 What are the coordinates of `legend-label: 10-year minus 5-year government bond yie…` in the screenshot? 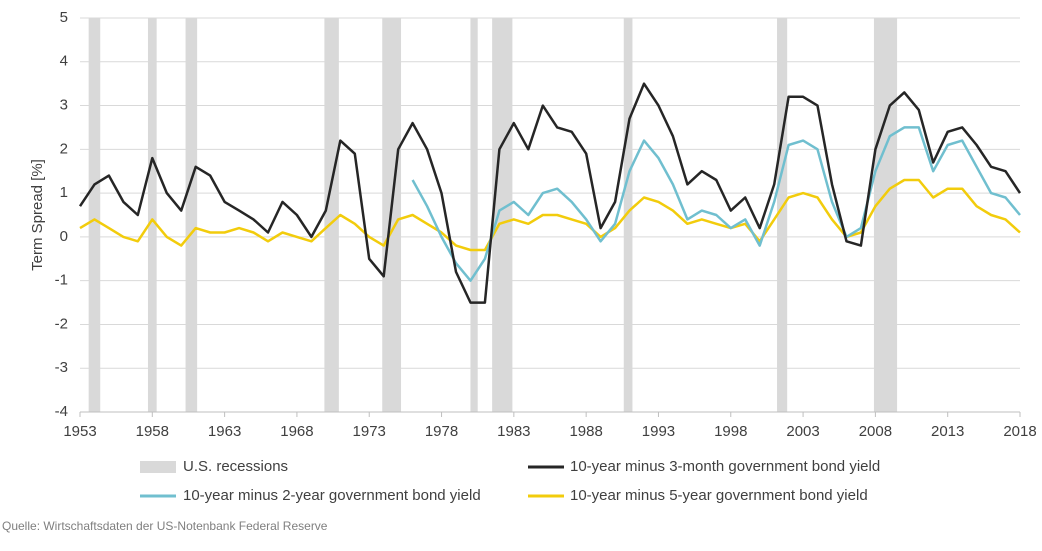 It's located at (719, 495).